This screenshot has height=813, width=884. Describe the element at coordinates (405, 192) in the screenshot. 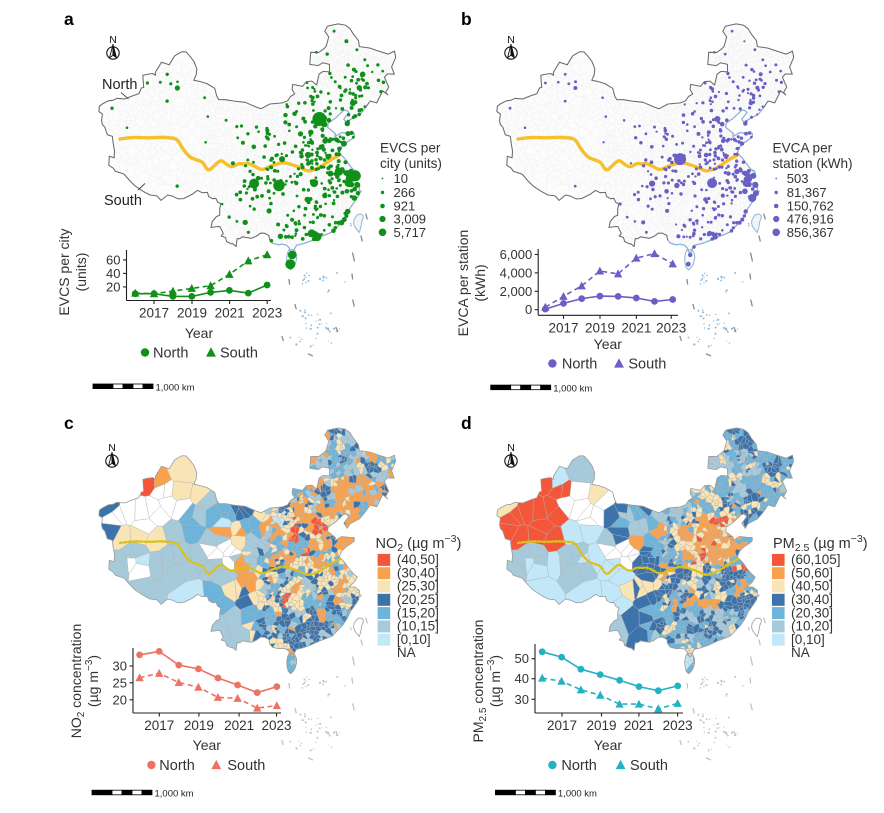

I see `svg-text: 266` at that location.